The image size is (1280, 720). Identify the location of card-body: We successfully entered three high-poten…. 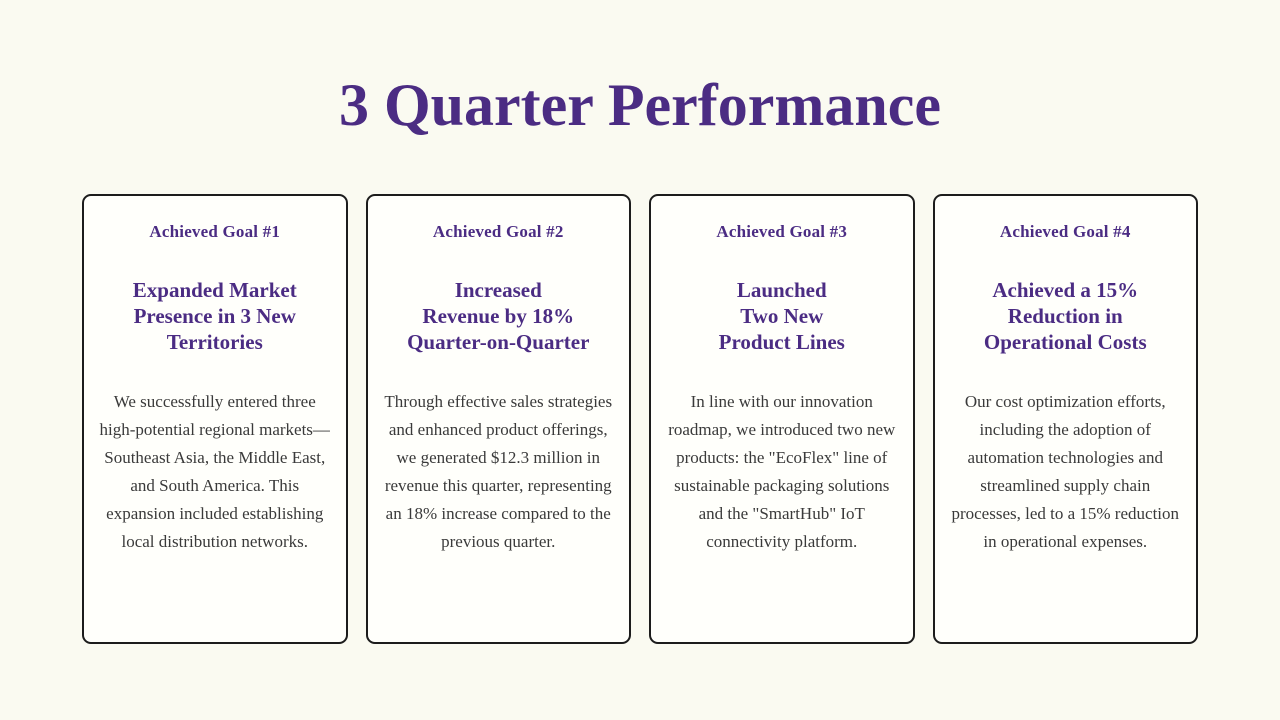
(214, 471).